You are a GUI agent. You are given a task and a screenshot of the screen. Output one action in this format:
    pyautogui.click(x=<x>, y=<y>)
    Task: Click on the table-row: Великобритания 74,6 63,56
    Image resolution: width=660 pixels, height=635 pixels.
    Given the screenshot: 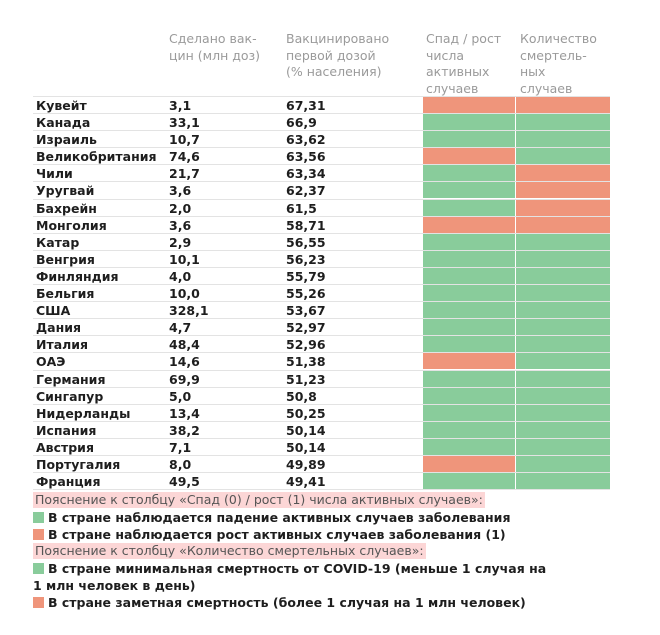 What is the action you would take?
    pyautogui.click(x=321, y=157)
    